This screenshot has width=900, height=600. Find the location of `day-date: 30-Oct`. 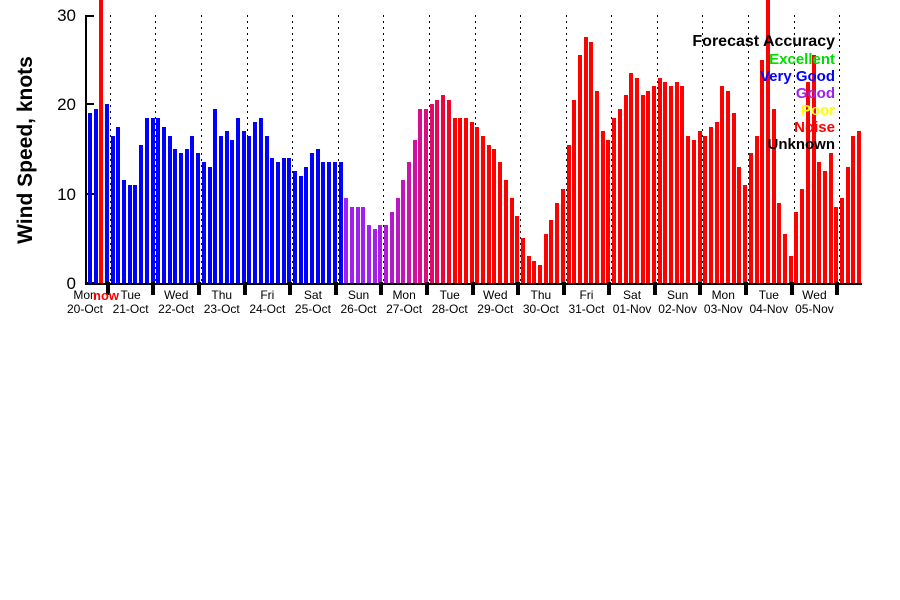

day-date: 30-Oct is located at coordinates (540, 309).